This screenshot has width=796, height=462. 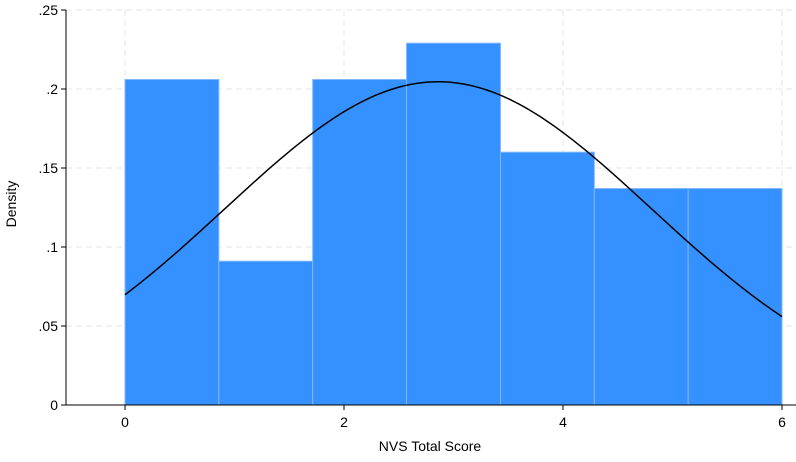 I want to click on y-axis-title: Density, so click(x=11, y=204).